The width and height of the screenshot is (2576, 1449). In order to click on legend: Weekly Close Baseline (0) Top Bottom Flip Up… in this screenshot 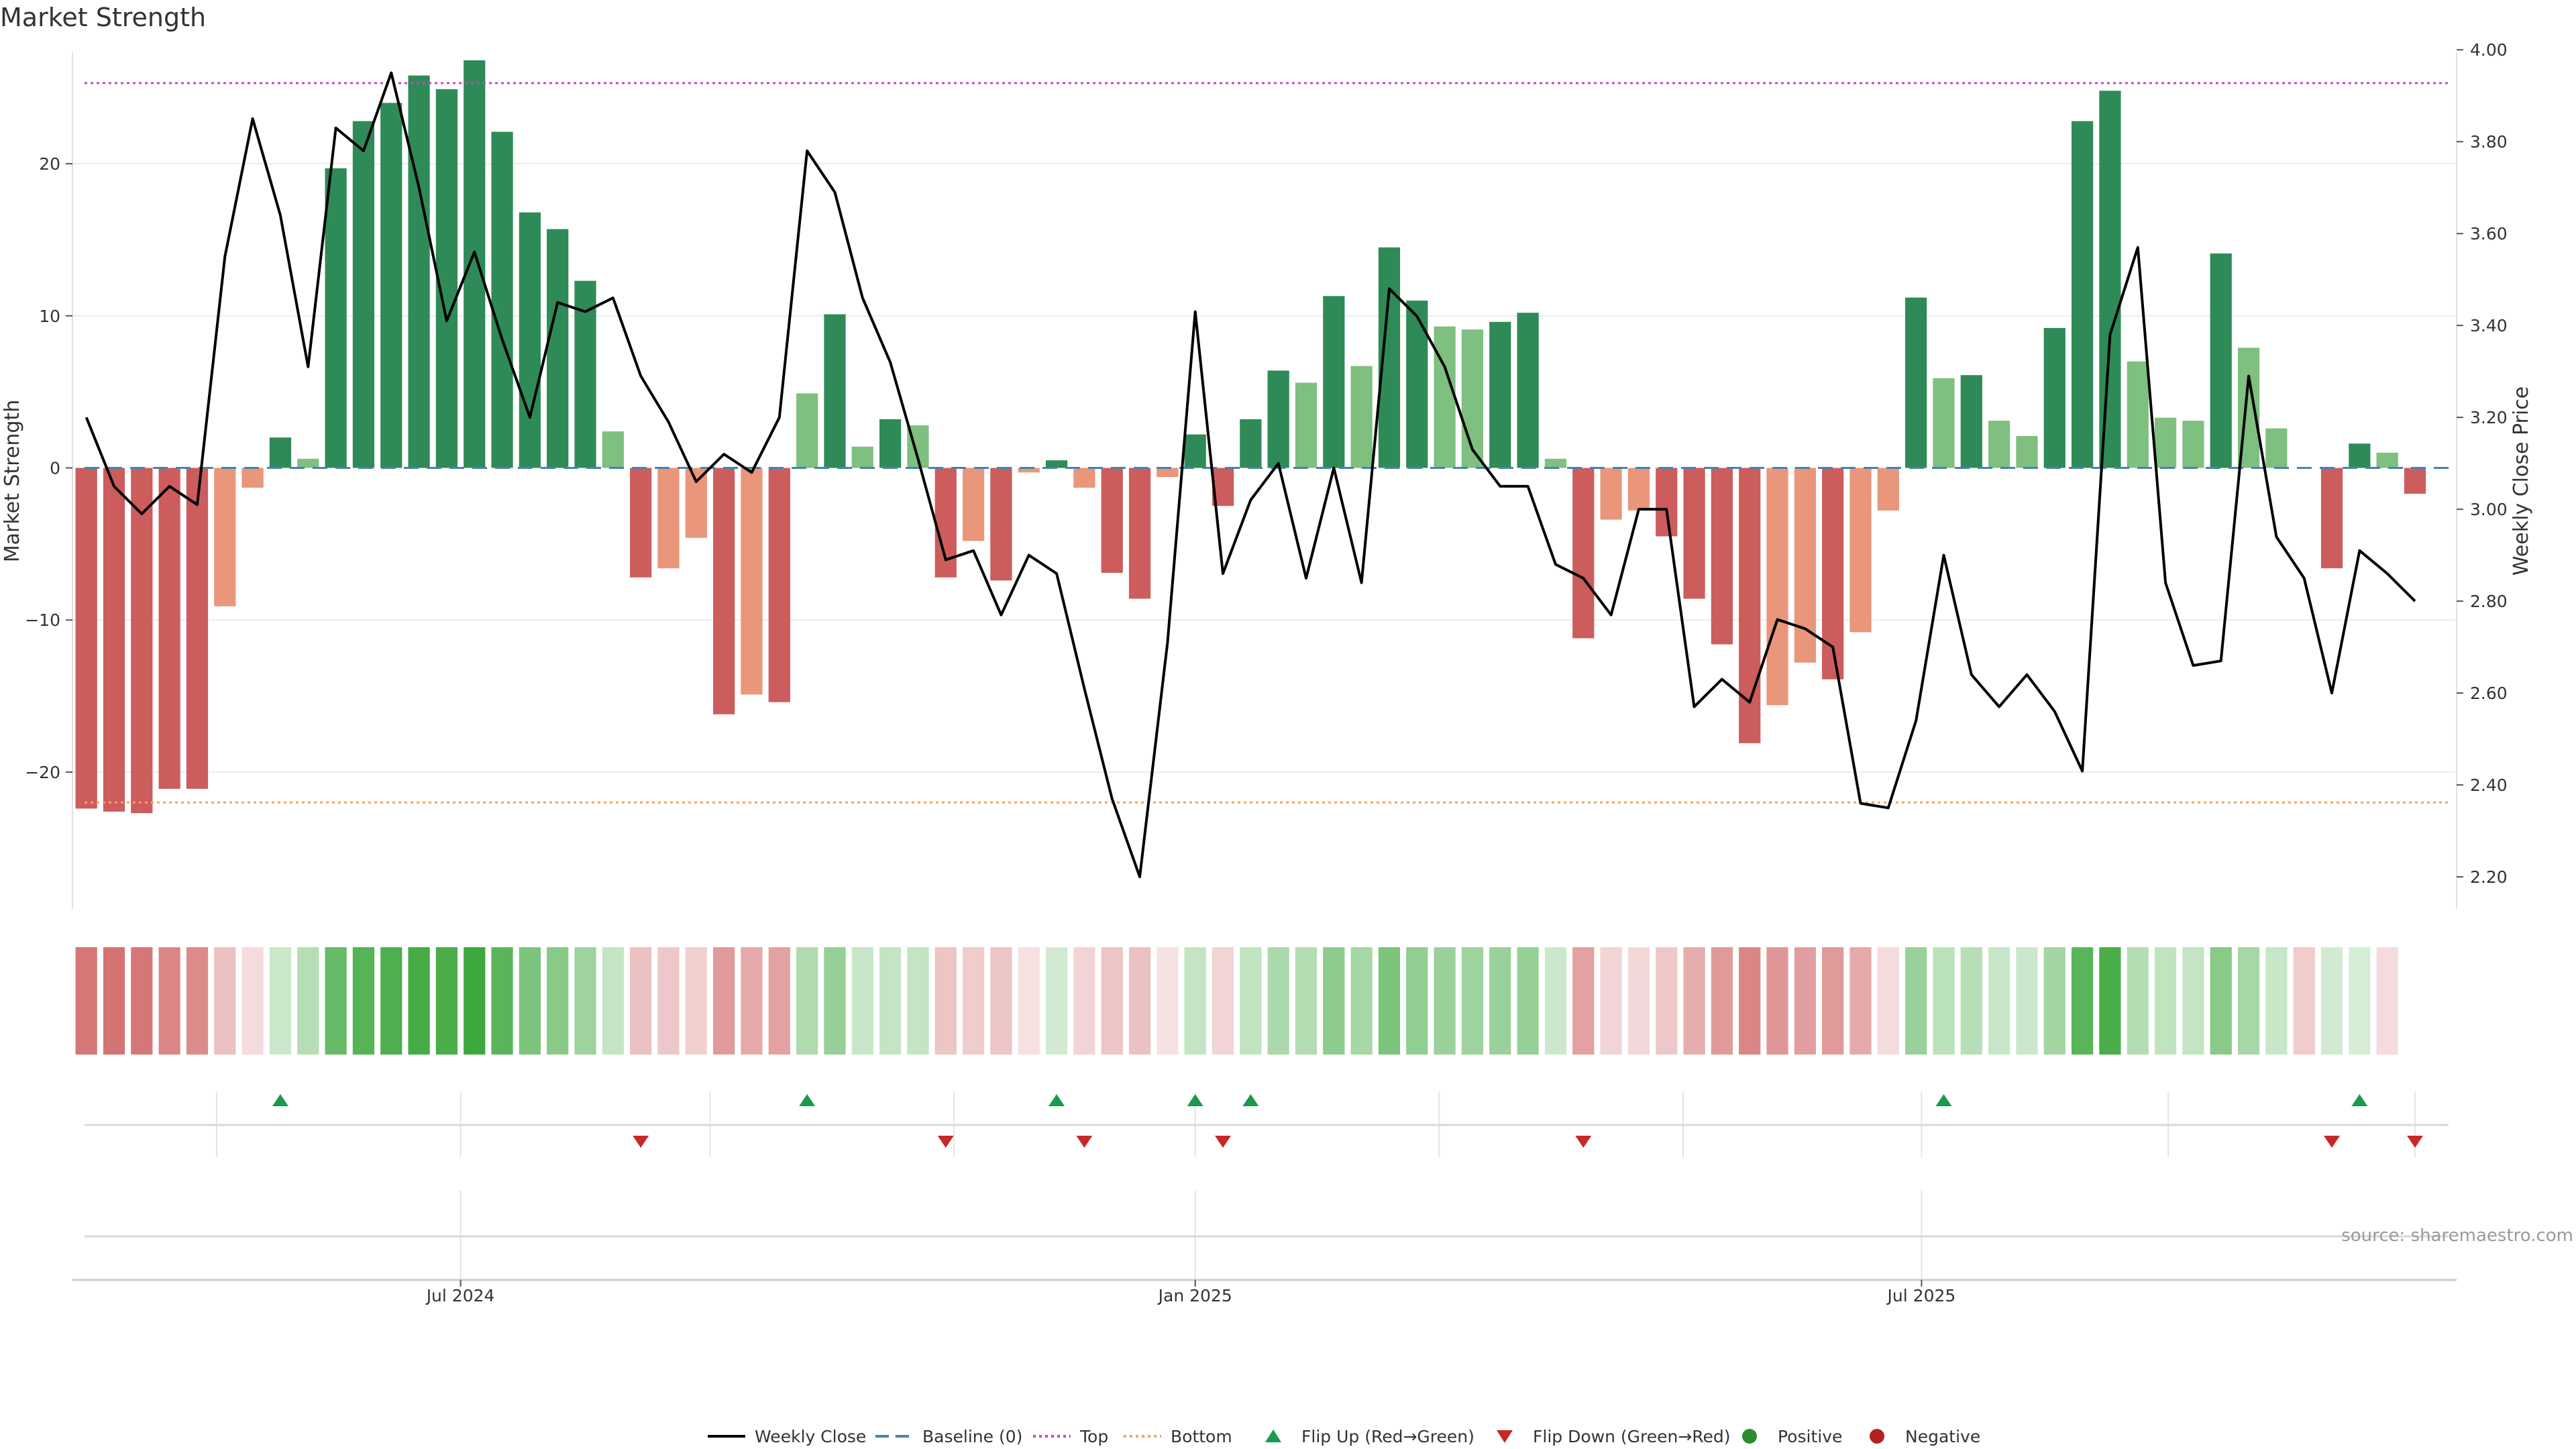, I will do `click(1344, 1436)`.